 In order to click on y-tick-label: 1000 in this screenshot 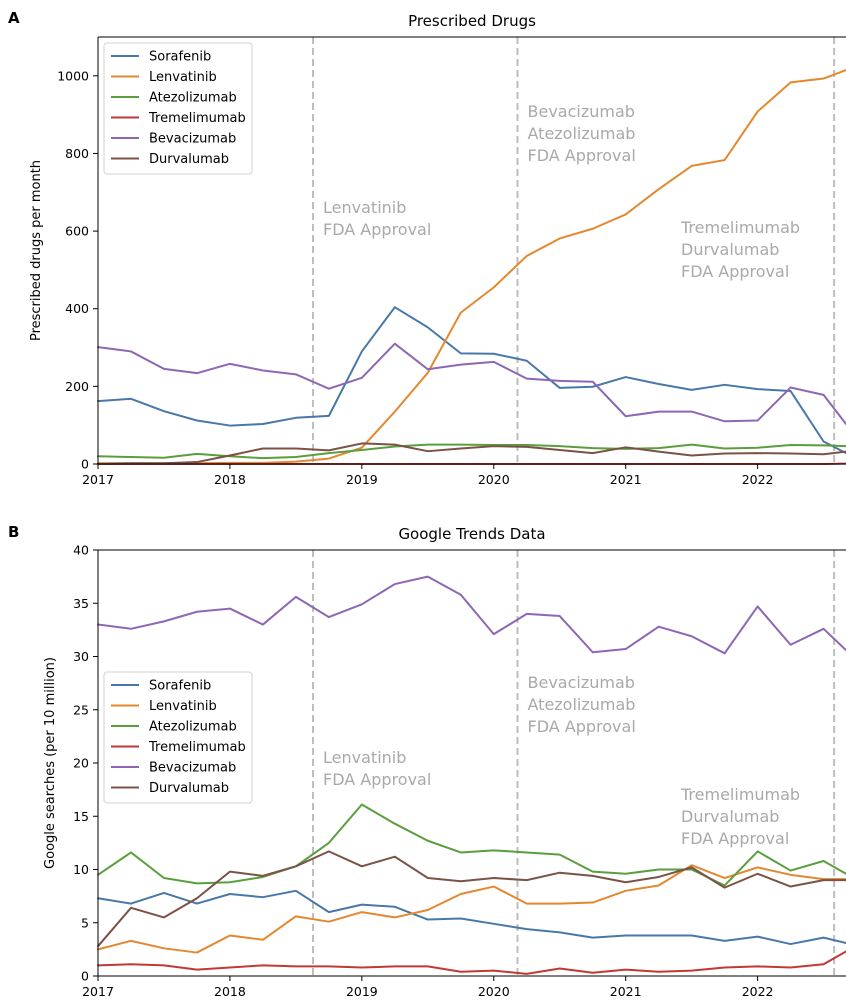, I will do `click(73, 75)`.